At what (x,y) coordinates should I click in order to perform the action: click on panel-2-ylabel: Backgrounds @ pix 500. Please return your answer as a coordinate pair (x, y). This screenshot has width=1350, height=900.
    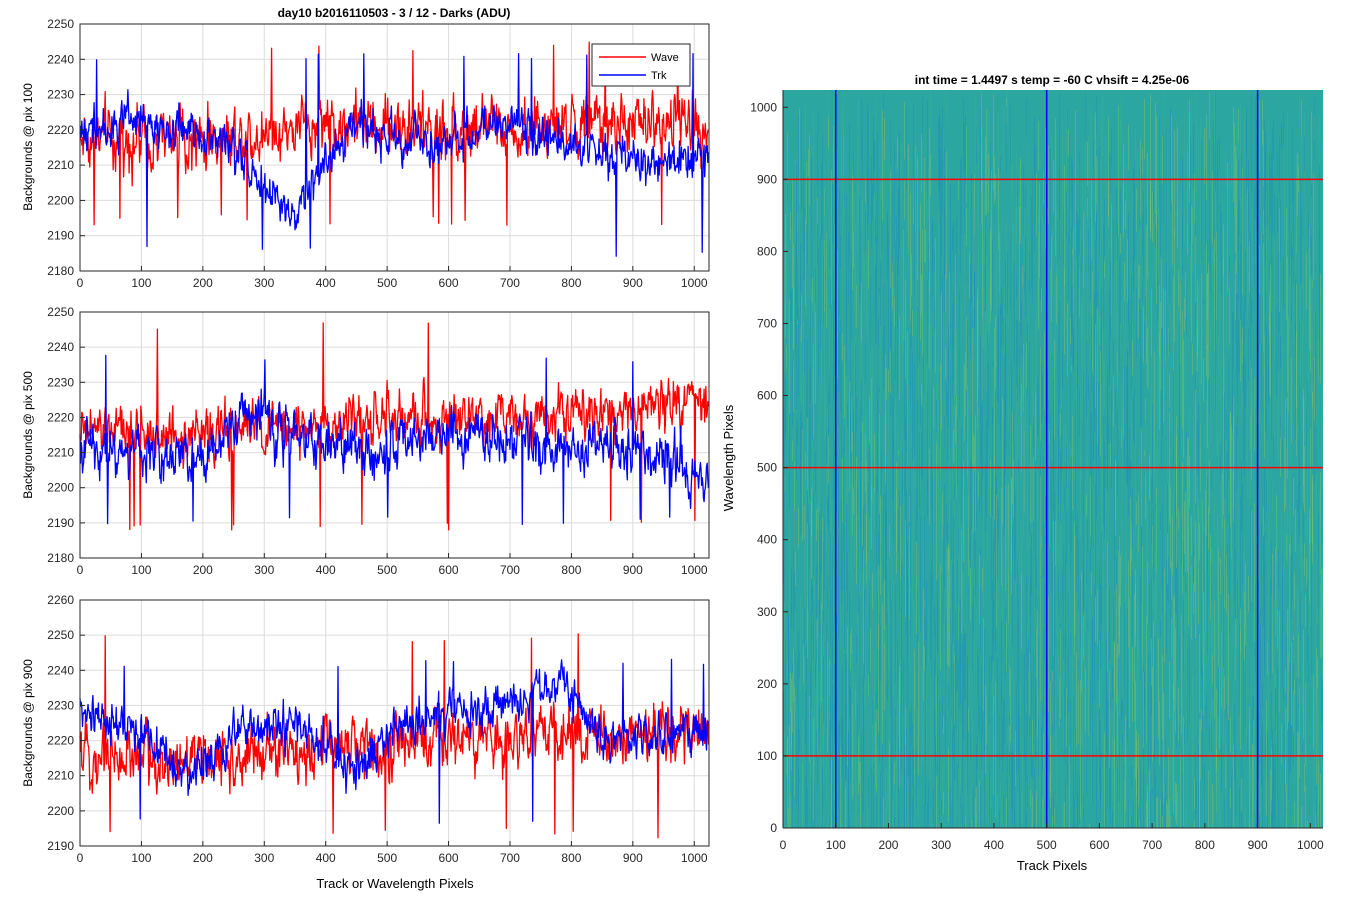
    Looking at the image, I should click on (28, 435).